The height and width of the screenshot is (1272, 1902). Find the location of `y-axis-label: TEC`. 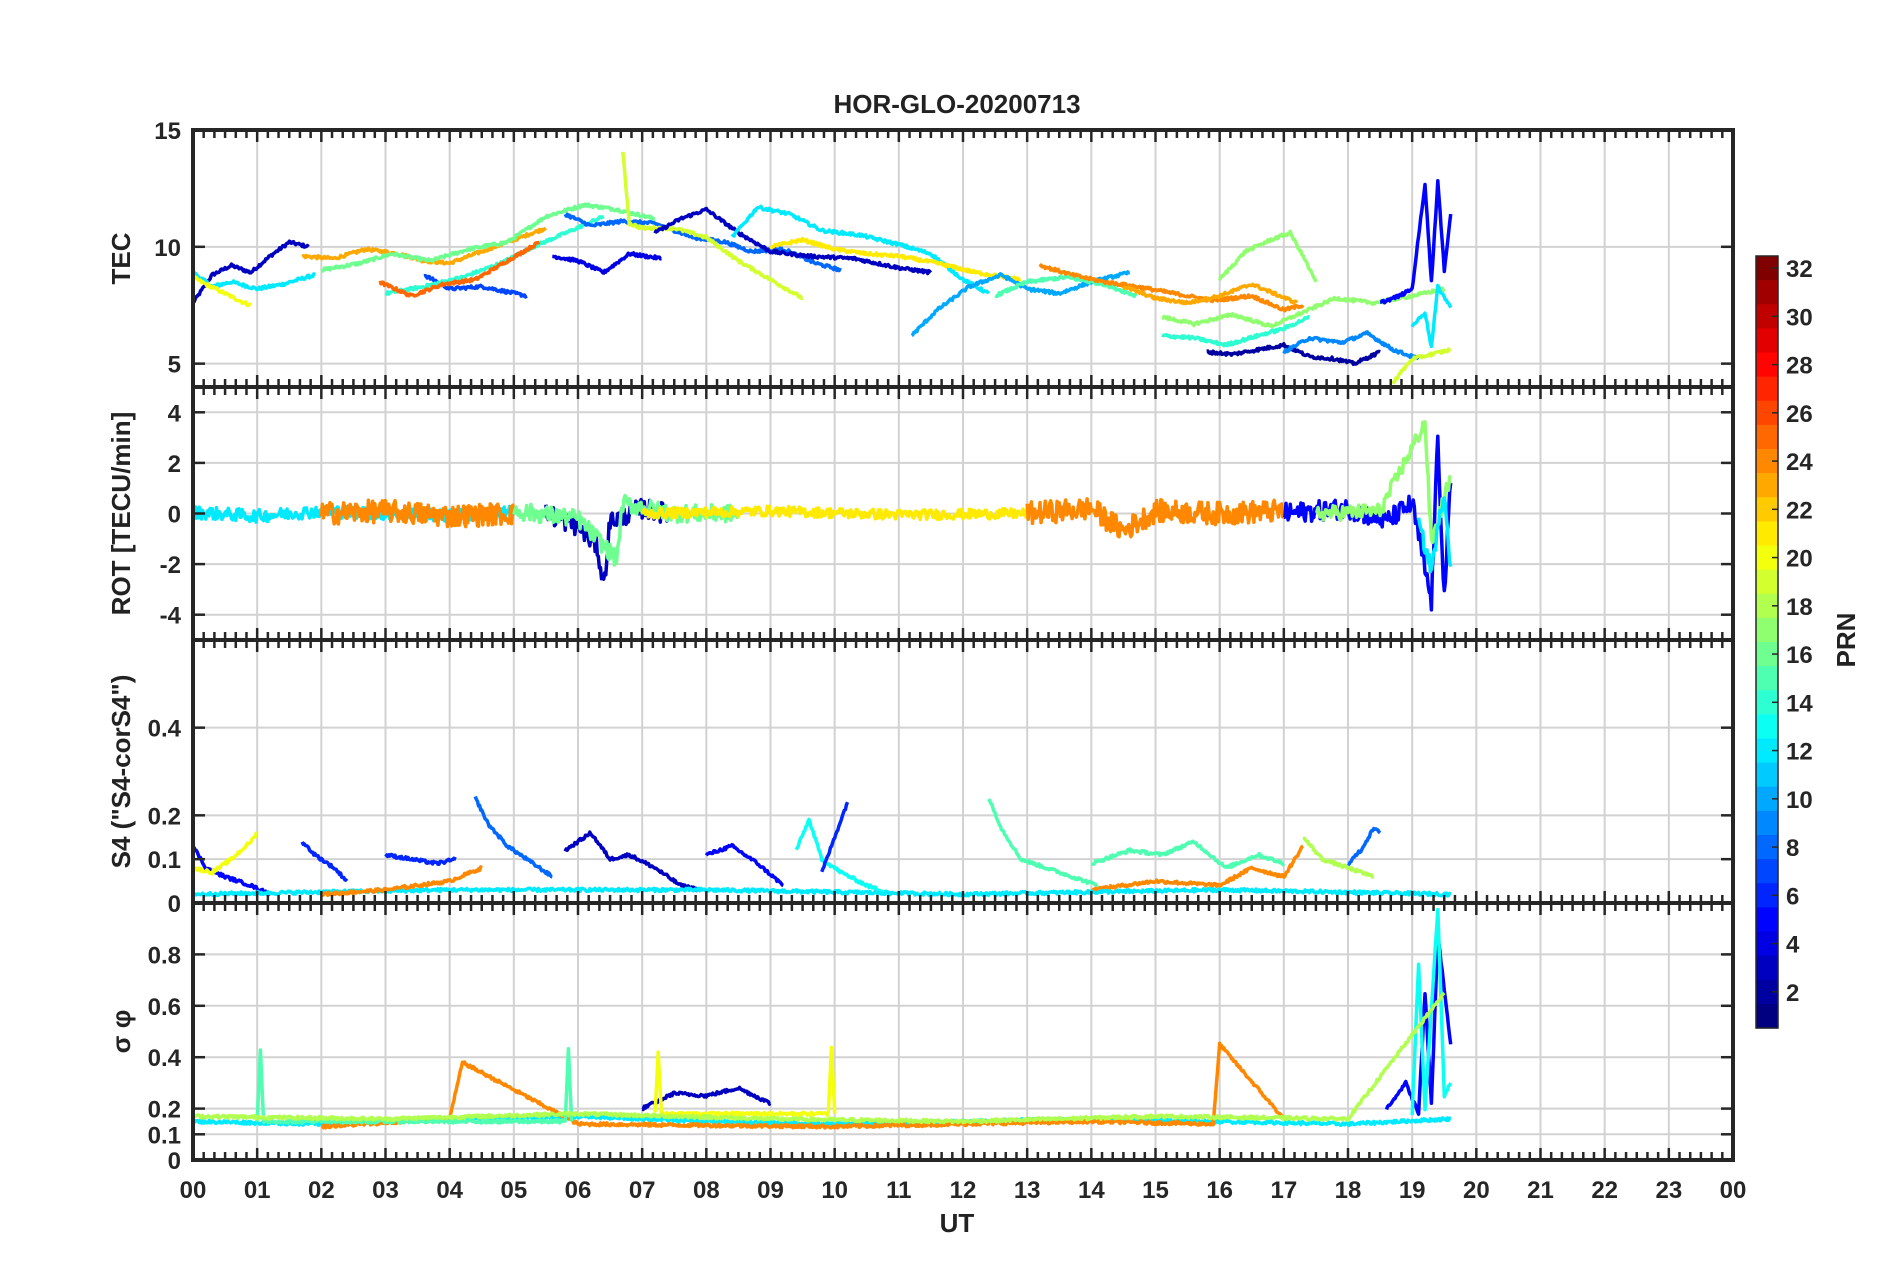

y-axis-label: TEC is located at coordinates (121, 258).